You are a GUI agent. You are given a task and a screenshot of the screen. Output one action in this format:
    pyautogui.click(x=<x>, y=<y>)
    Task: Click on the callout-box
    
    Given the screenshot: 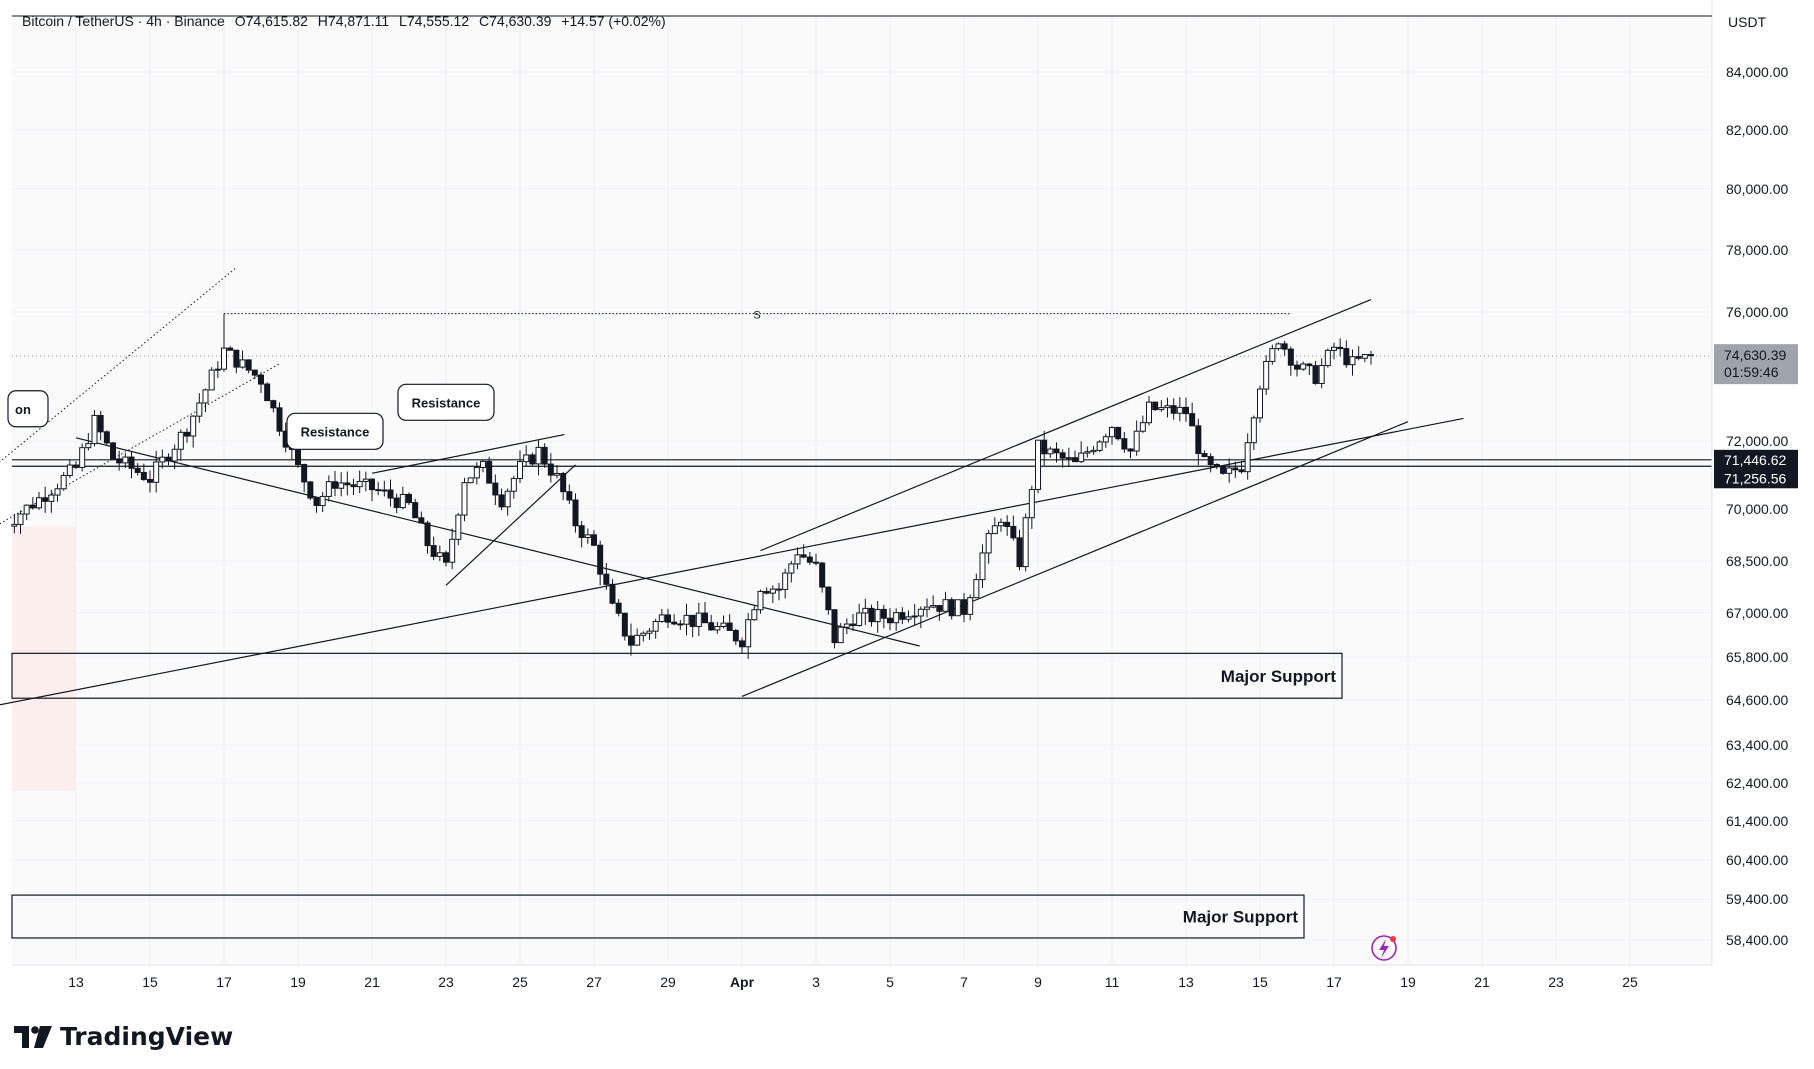 What is the action you would take?
    pyautogui.click(x=335, y=431)
    